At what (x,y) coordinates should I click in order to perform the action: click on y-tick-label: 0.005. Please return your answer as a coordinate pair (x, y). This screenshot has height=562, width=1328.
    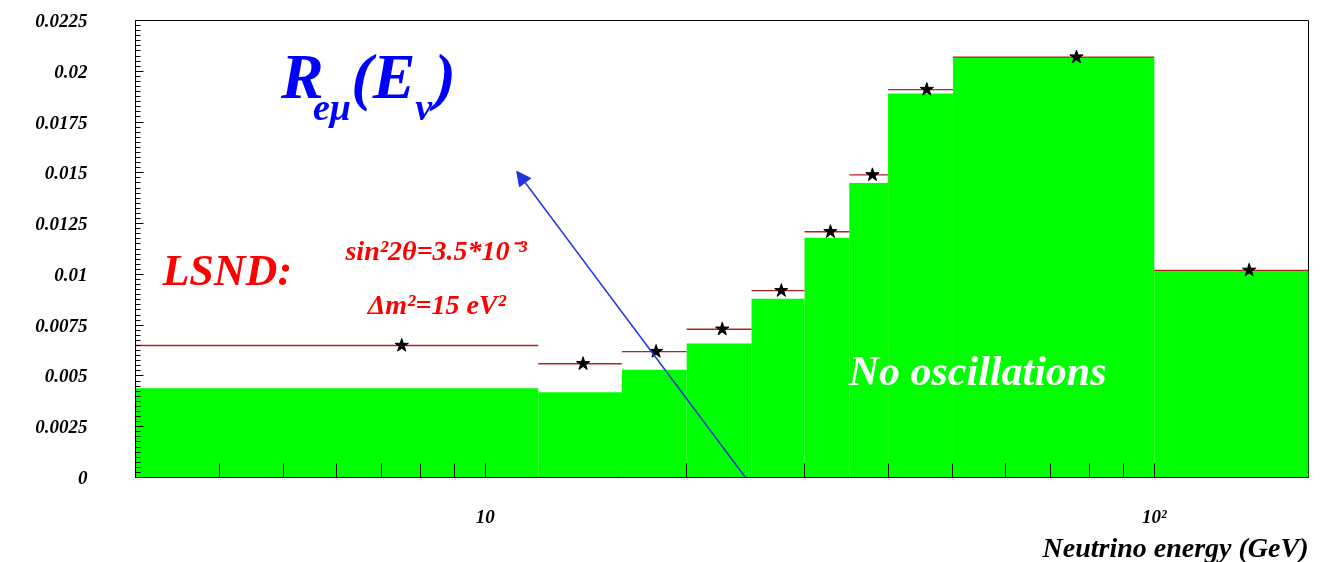
    Looking at the image, I should click on (66, 376).